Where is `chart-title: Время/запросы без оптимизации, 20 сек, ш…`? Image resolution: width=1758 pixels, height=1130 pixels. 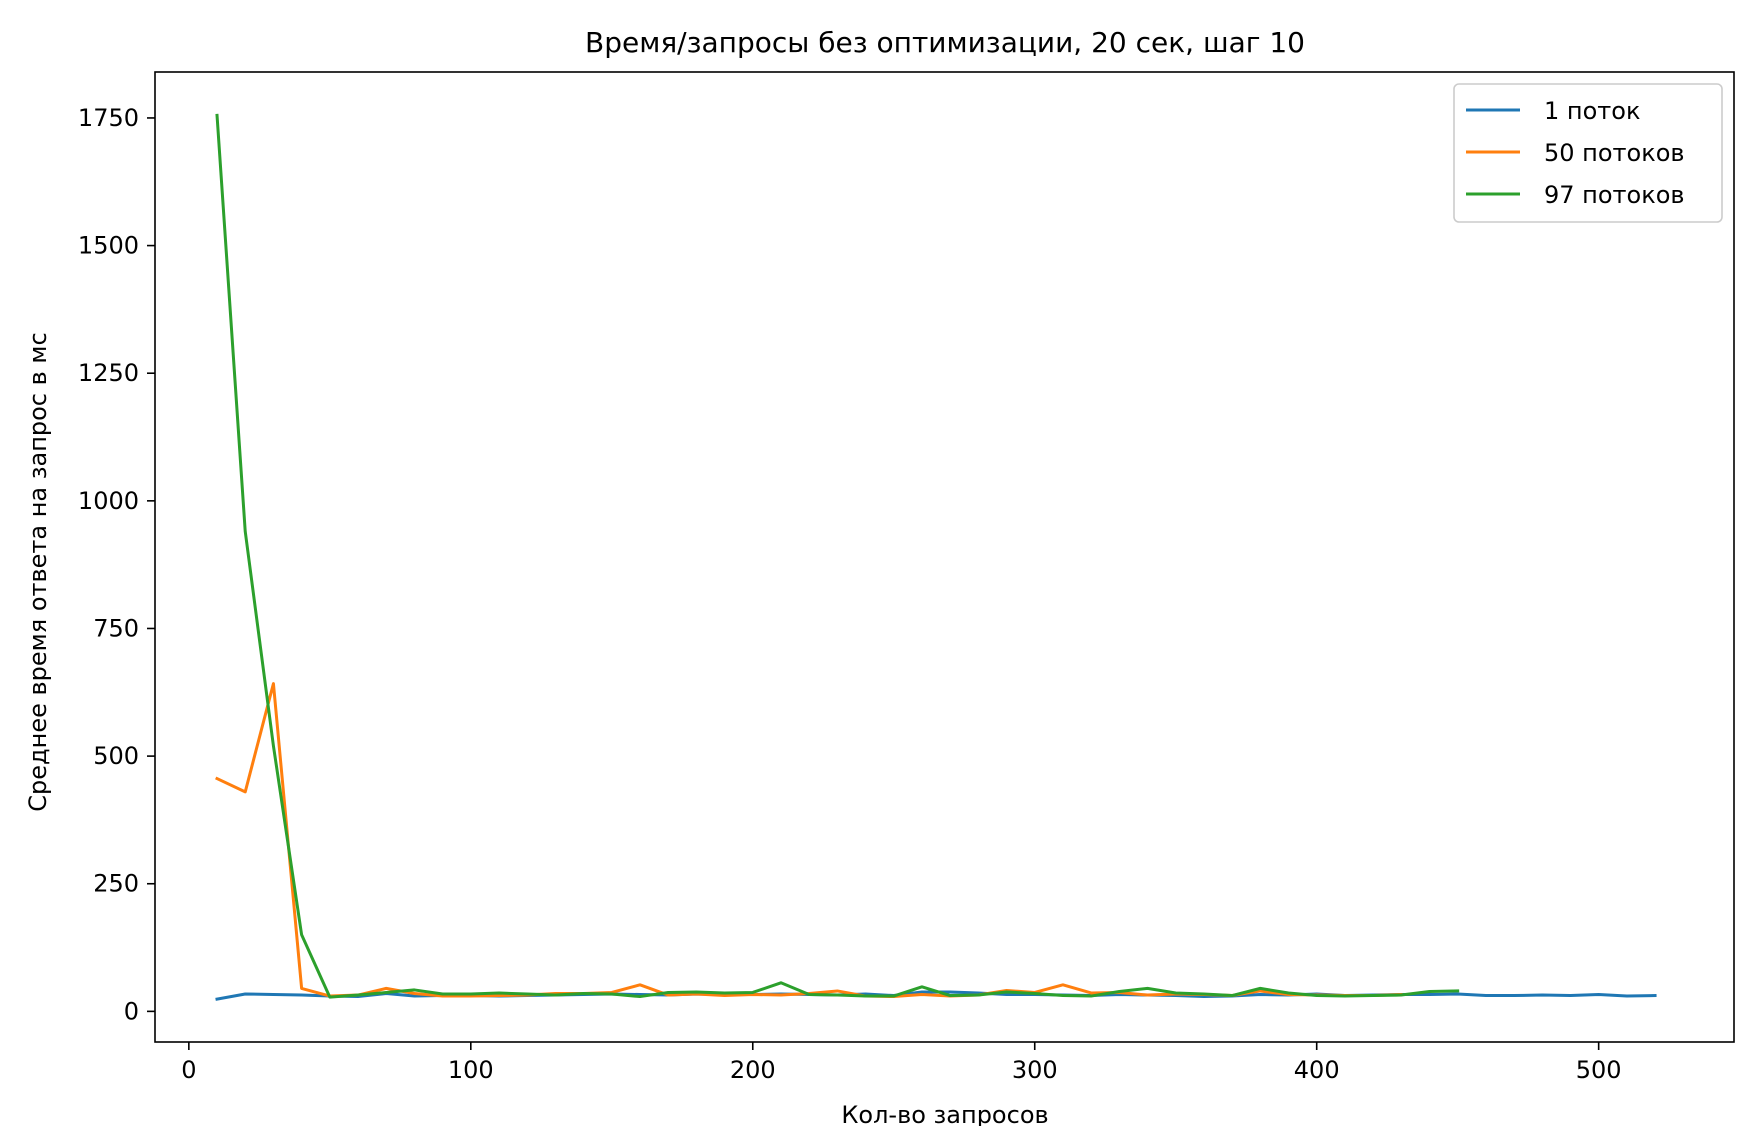 chart-title: Время/запросы без оптимизации, 20 сек, ш… is located at coordinates (945, 42).